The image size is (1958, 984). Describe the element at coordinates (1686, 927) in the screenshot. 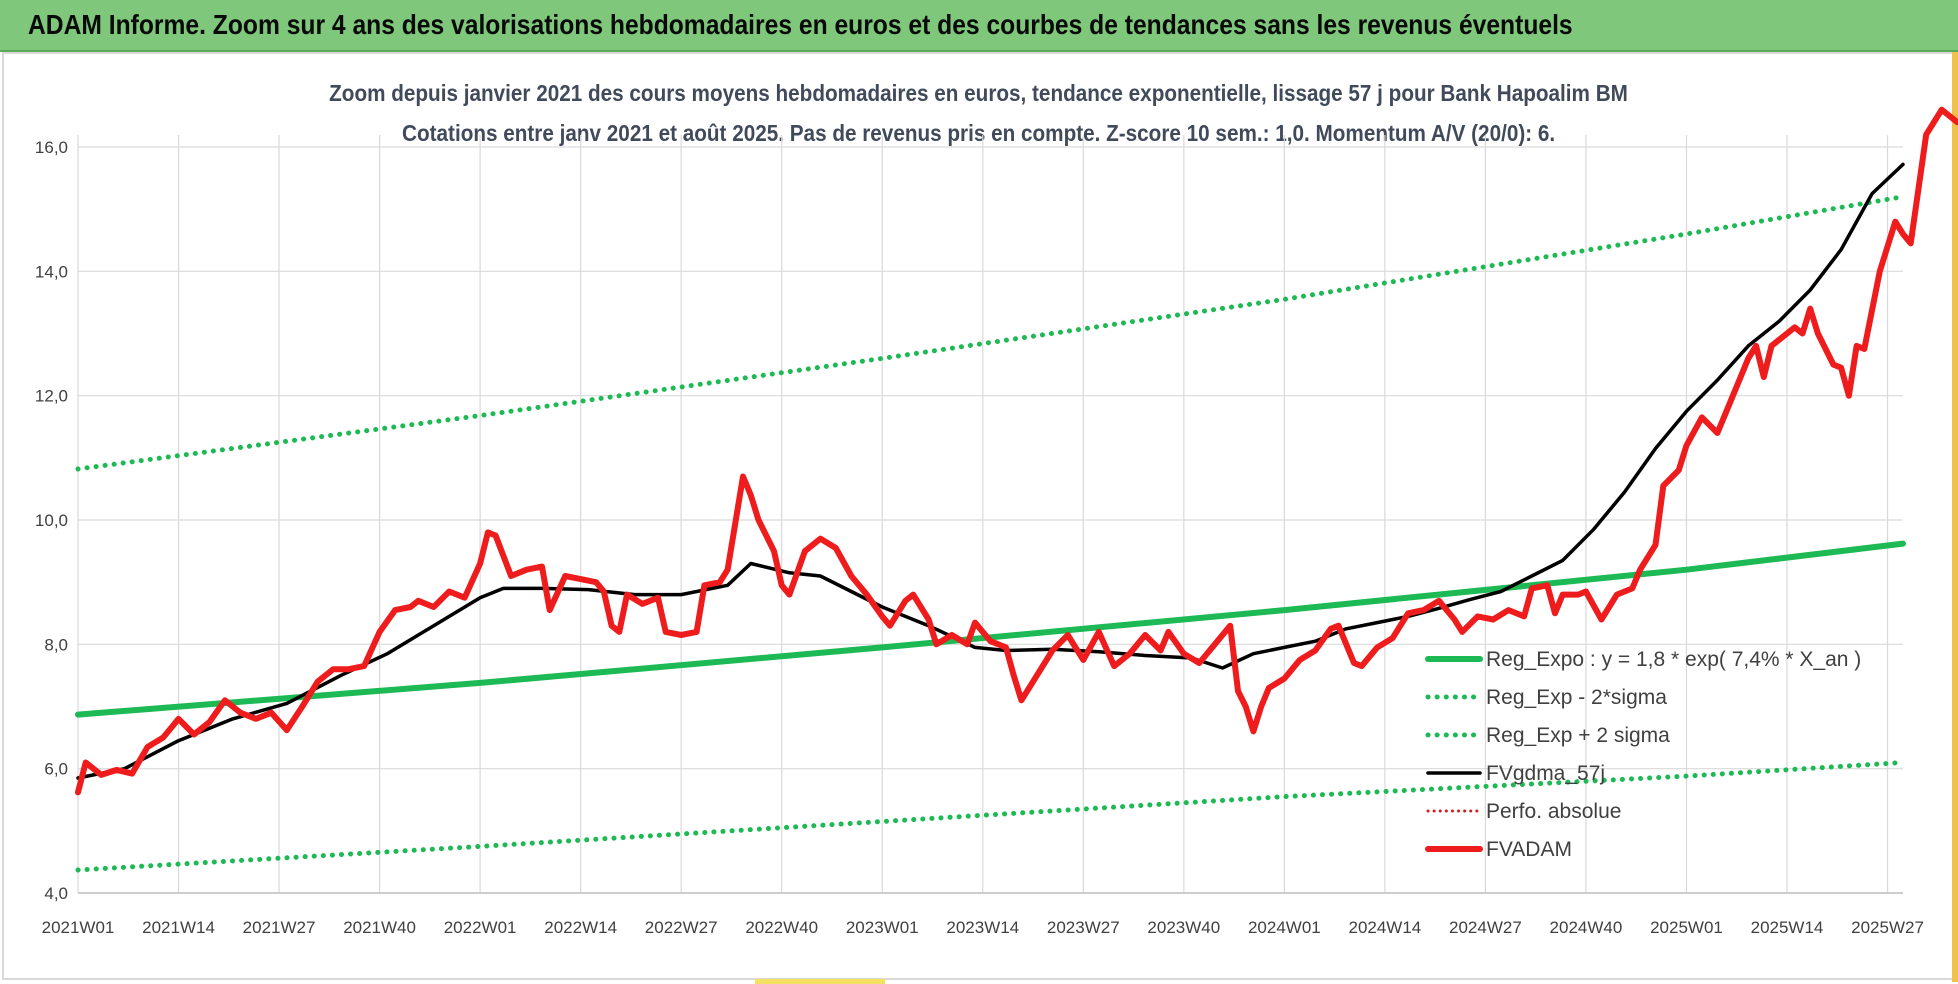

I see `x-tick-label: 2025W01` at that location.